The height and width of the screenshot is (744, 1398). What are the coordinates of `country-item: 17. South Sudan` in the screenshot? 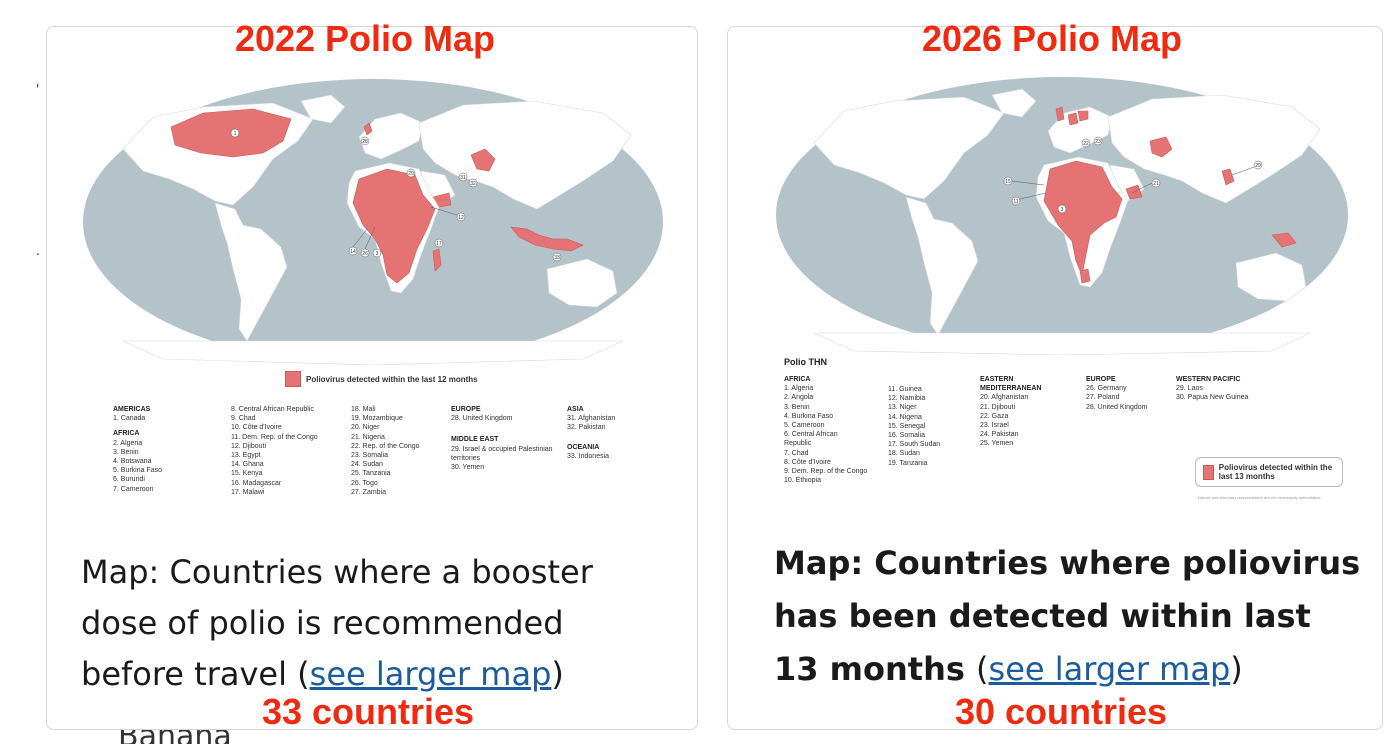 It's located at (914, 445).